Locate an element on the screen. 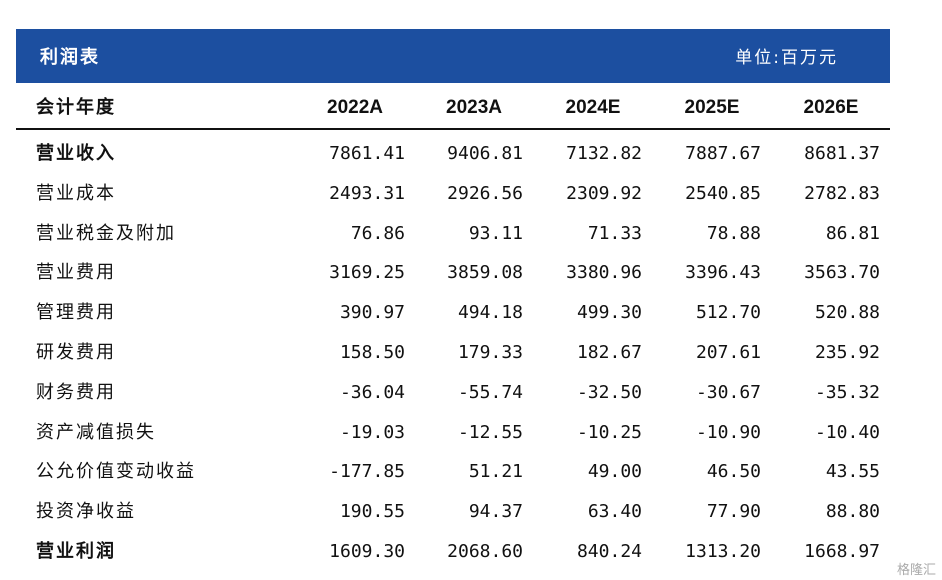 The width and height of the screenshot is (942, 580). row-label: 财务费用 is located at coordinates (76, 392).